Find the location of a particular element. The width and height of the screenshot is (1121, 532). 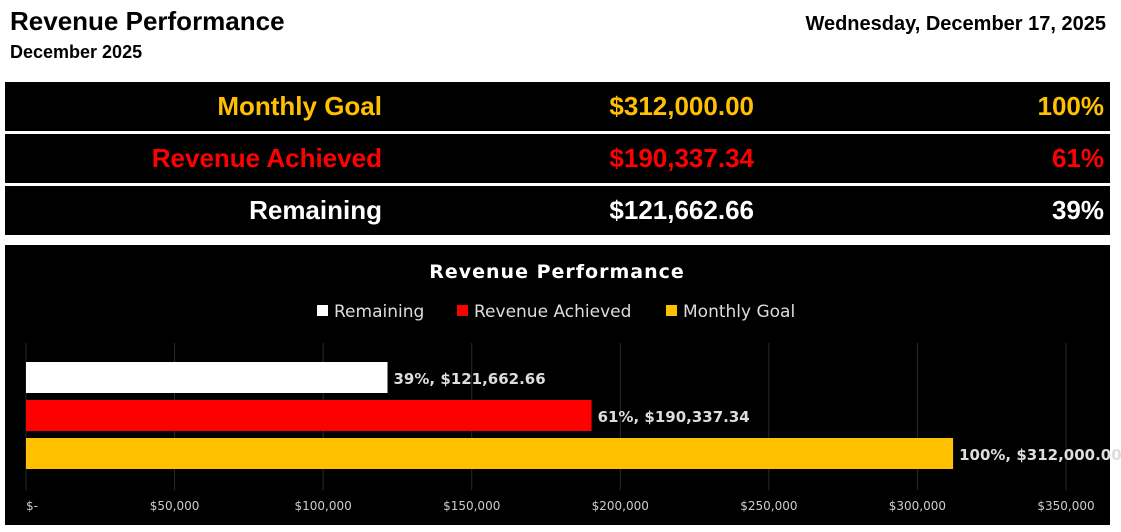

row-label: Revenue Achieved is located at coordinates (266, 158).